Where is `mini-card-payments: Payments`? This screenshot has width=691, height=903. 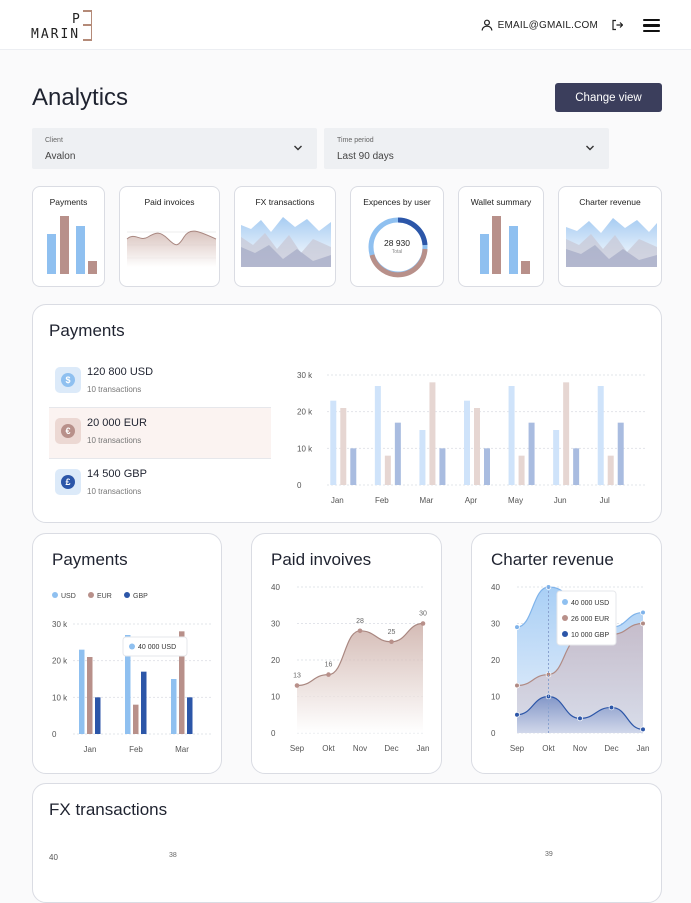
mini-card-payments: Payments is located at coordinates (68, 236).